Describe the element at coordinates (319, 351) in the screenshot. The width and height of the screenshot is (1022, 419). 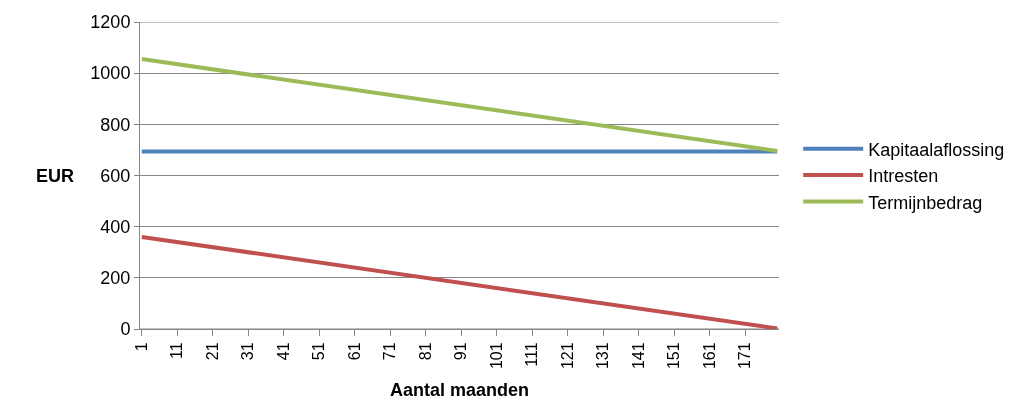
I see `x-tick-label: 51` at that location.